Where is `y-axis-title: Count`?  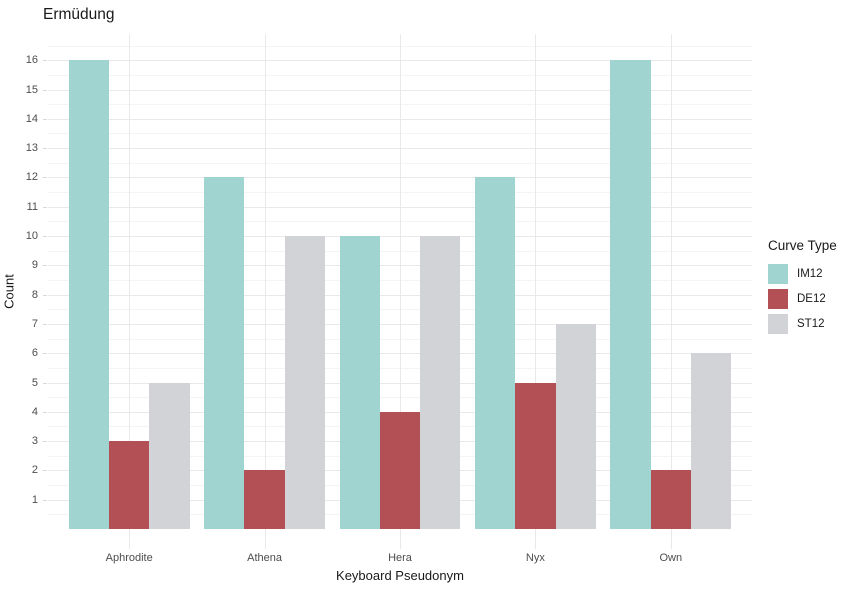
y-axis-title: Count is located at coordinates (9, 291).